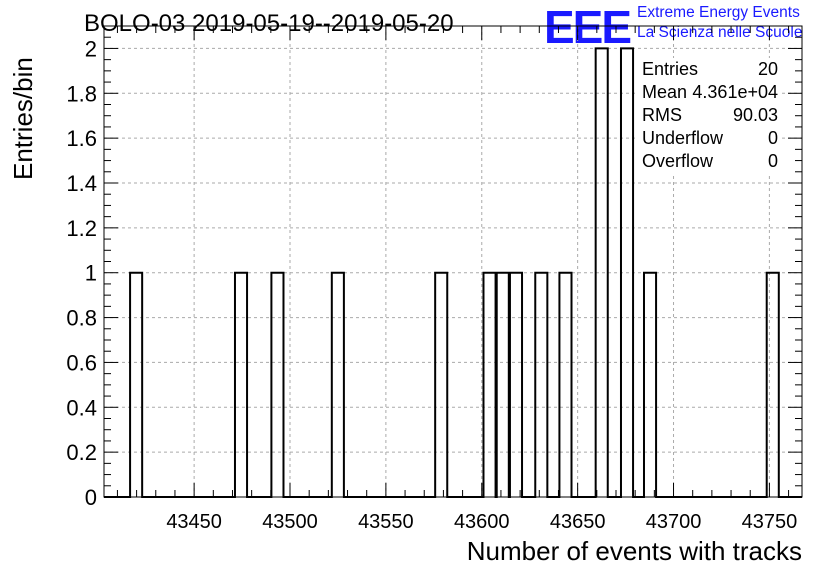 Image resolution: width=836 pixels, height=572 pixels. What do you see at coordinates (91, 497) in the screenshot?
I see `y-tick-label: 0` at bounding box center [91, 497].